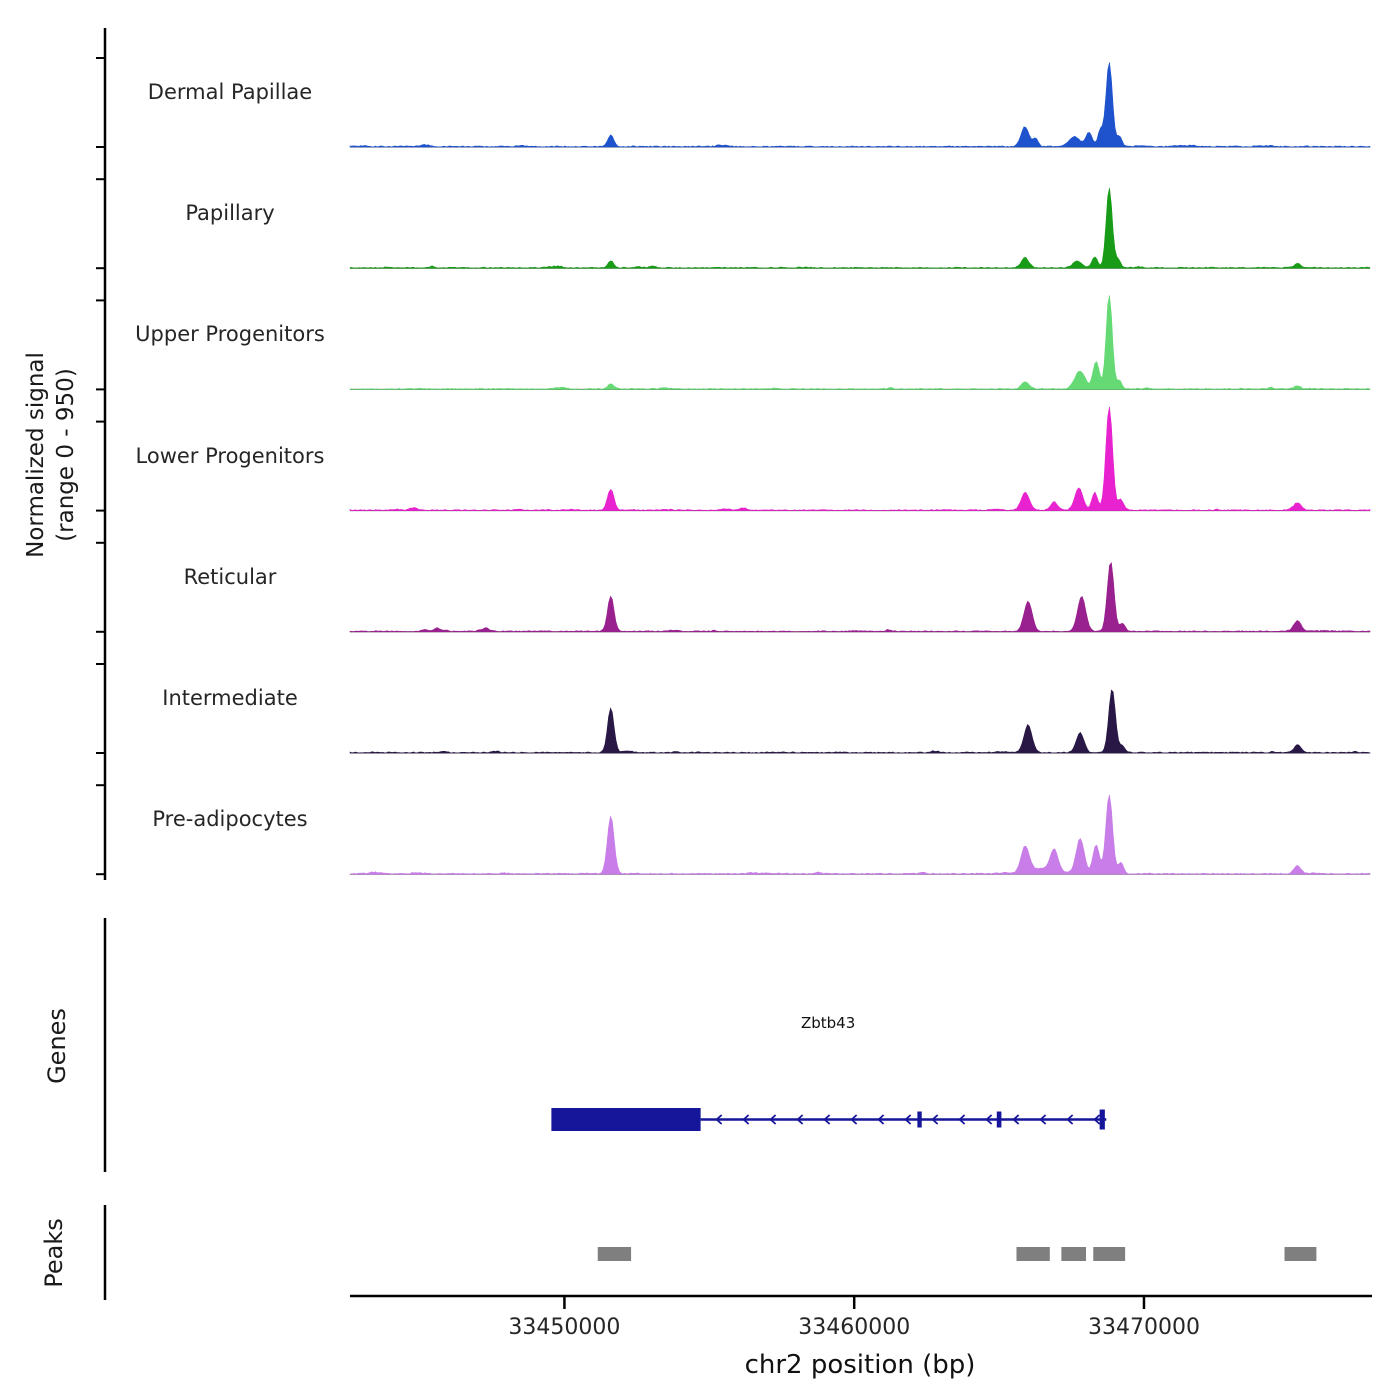  I want to click on track-label-papillary: Papillary, so click(230, 213).